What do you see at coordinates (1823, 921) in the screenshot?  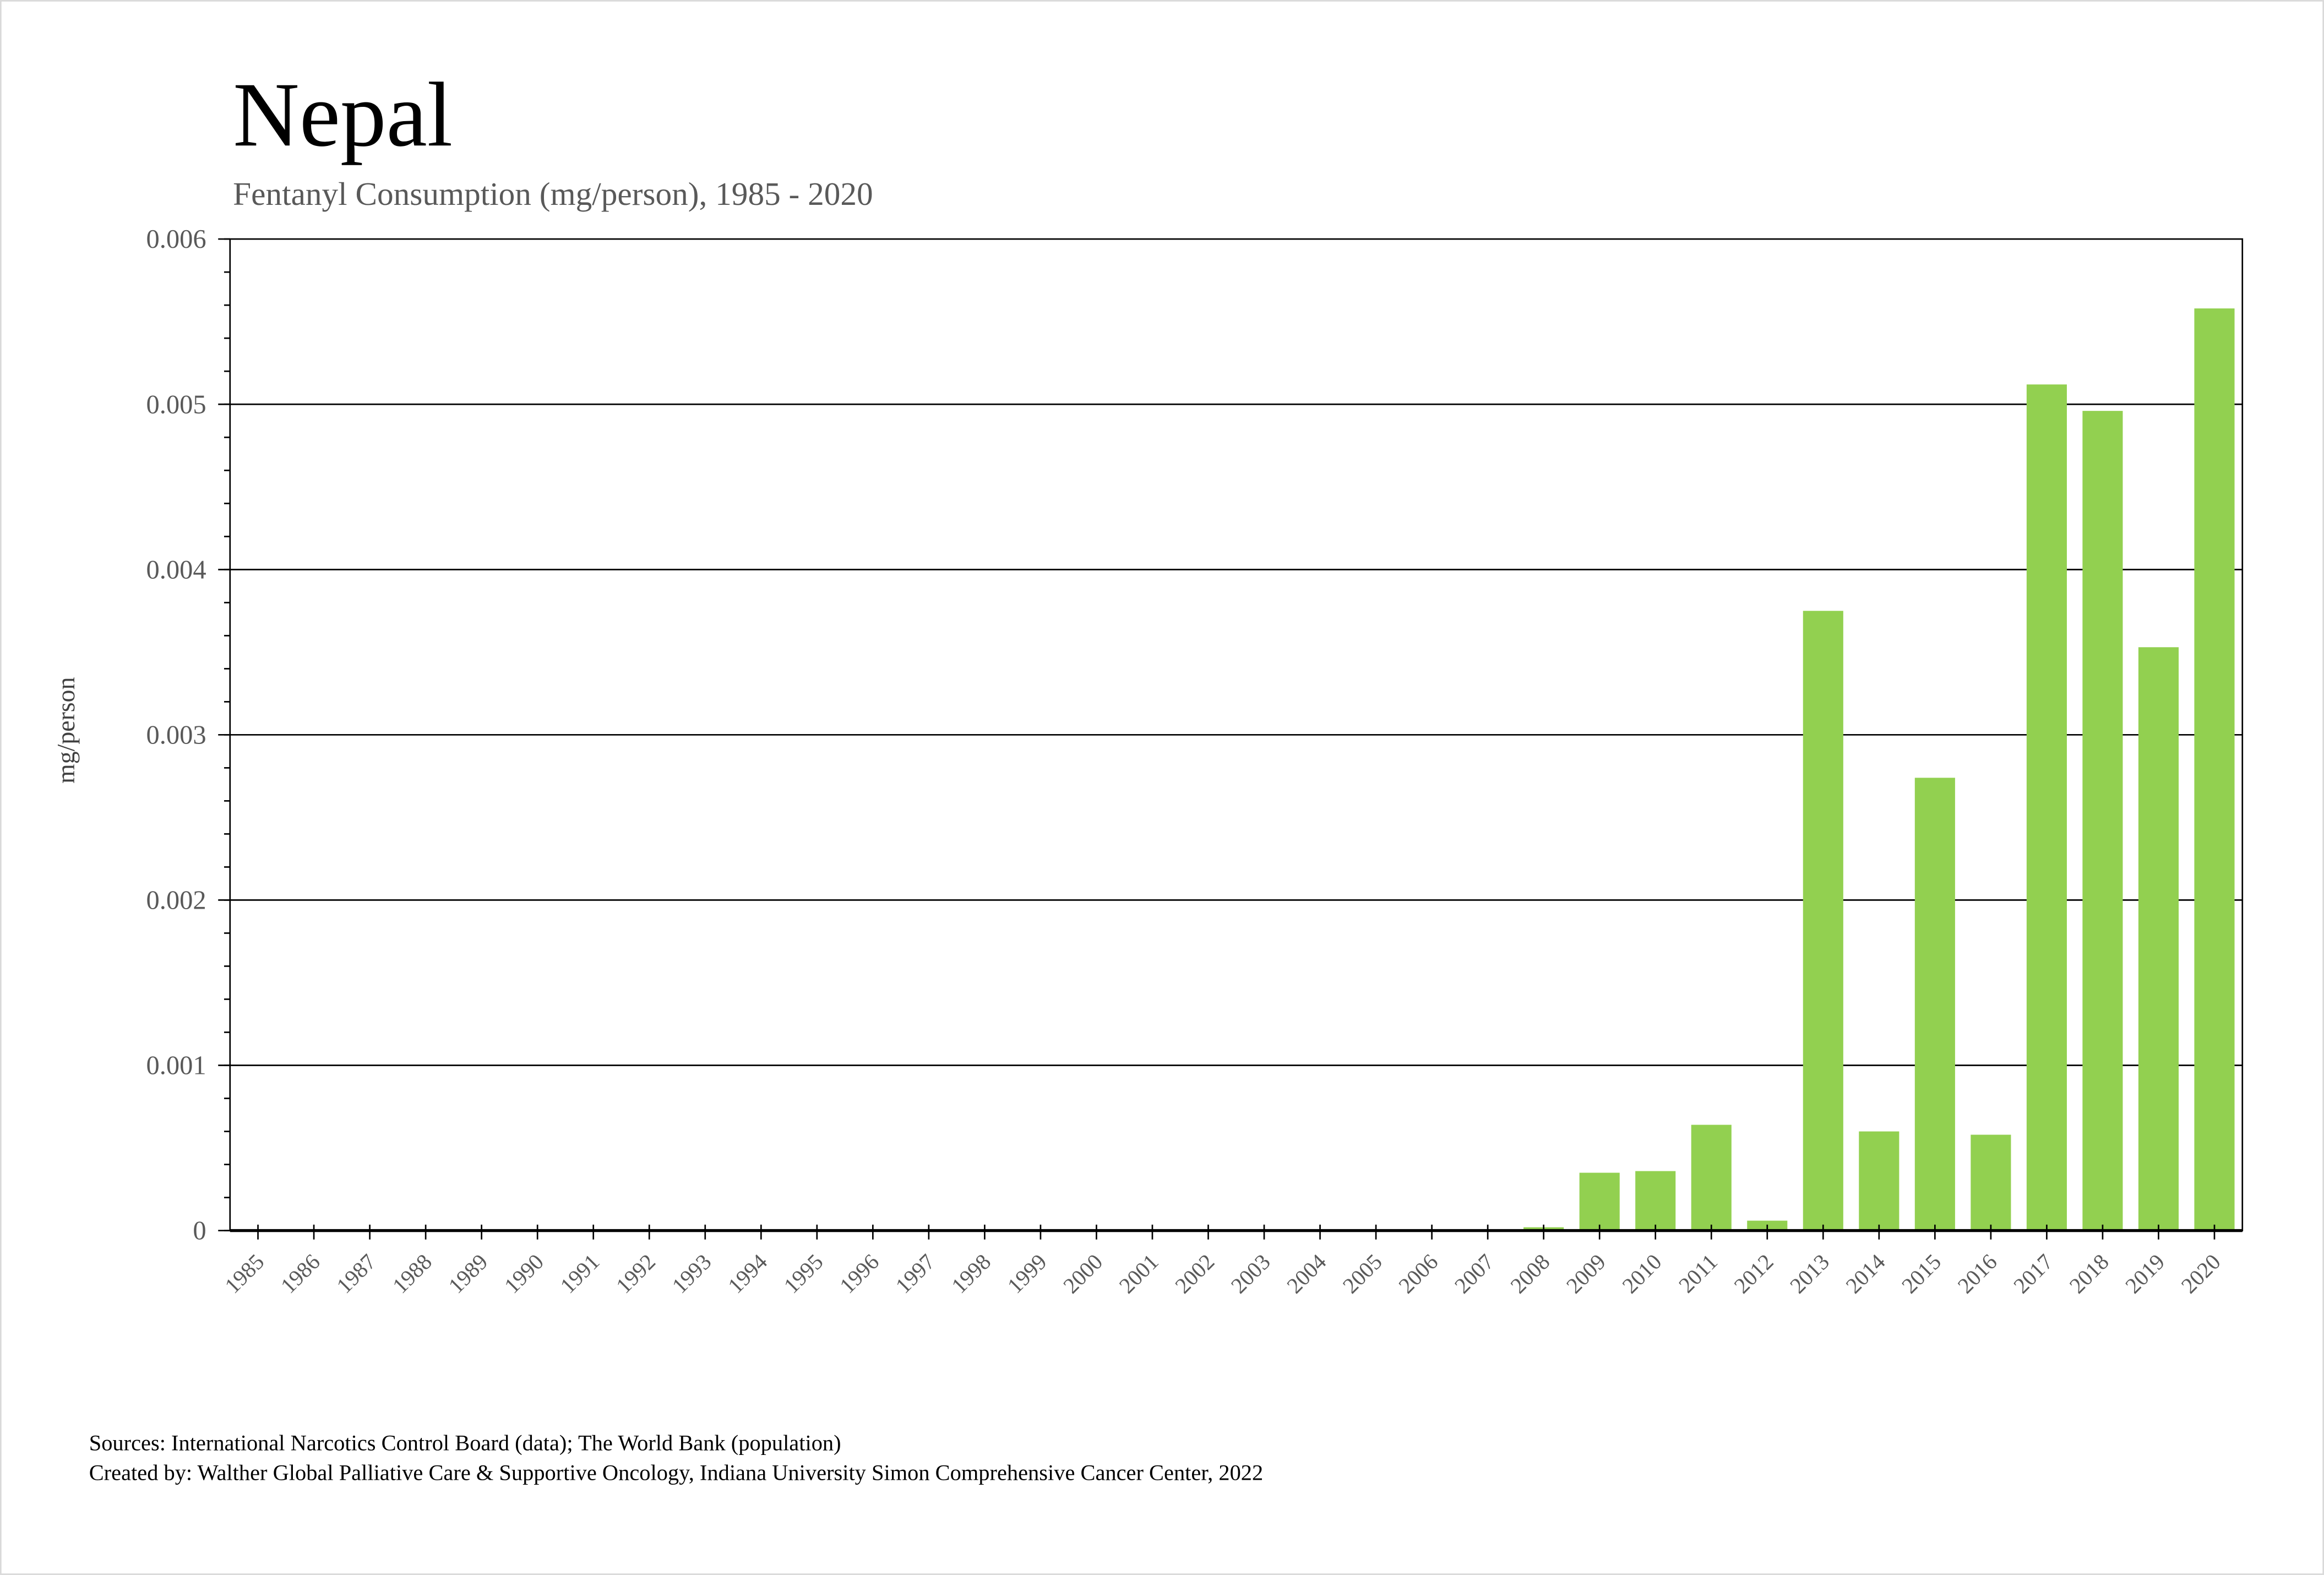 I see `bar-2013` at bounding box center [1823, 921].